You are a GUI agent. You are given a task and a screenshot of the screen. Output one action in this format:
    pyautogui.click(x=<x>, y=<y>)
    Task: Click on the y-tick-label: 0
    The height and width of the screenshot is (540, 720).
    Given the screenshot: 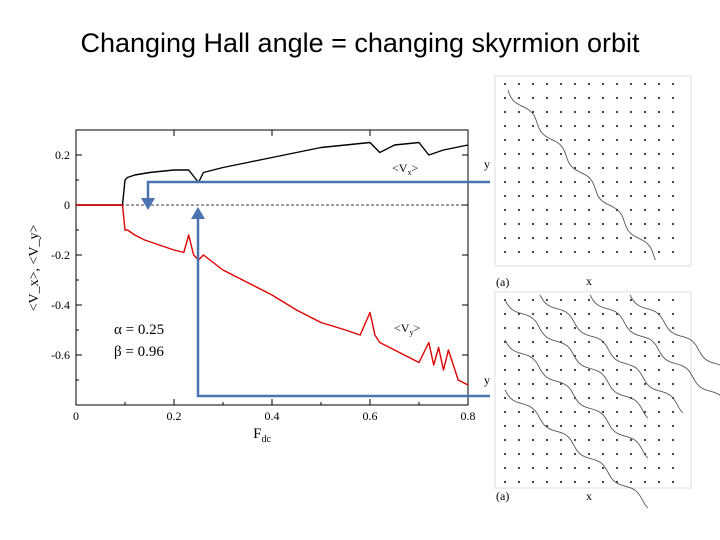 What is the action you would take?
    pyautogui.click(x=67, y=205)
    